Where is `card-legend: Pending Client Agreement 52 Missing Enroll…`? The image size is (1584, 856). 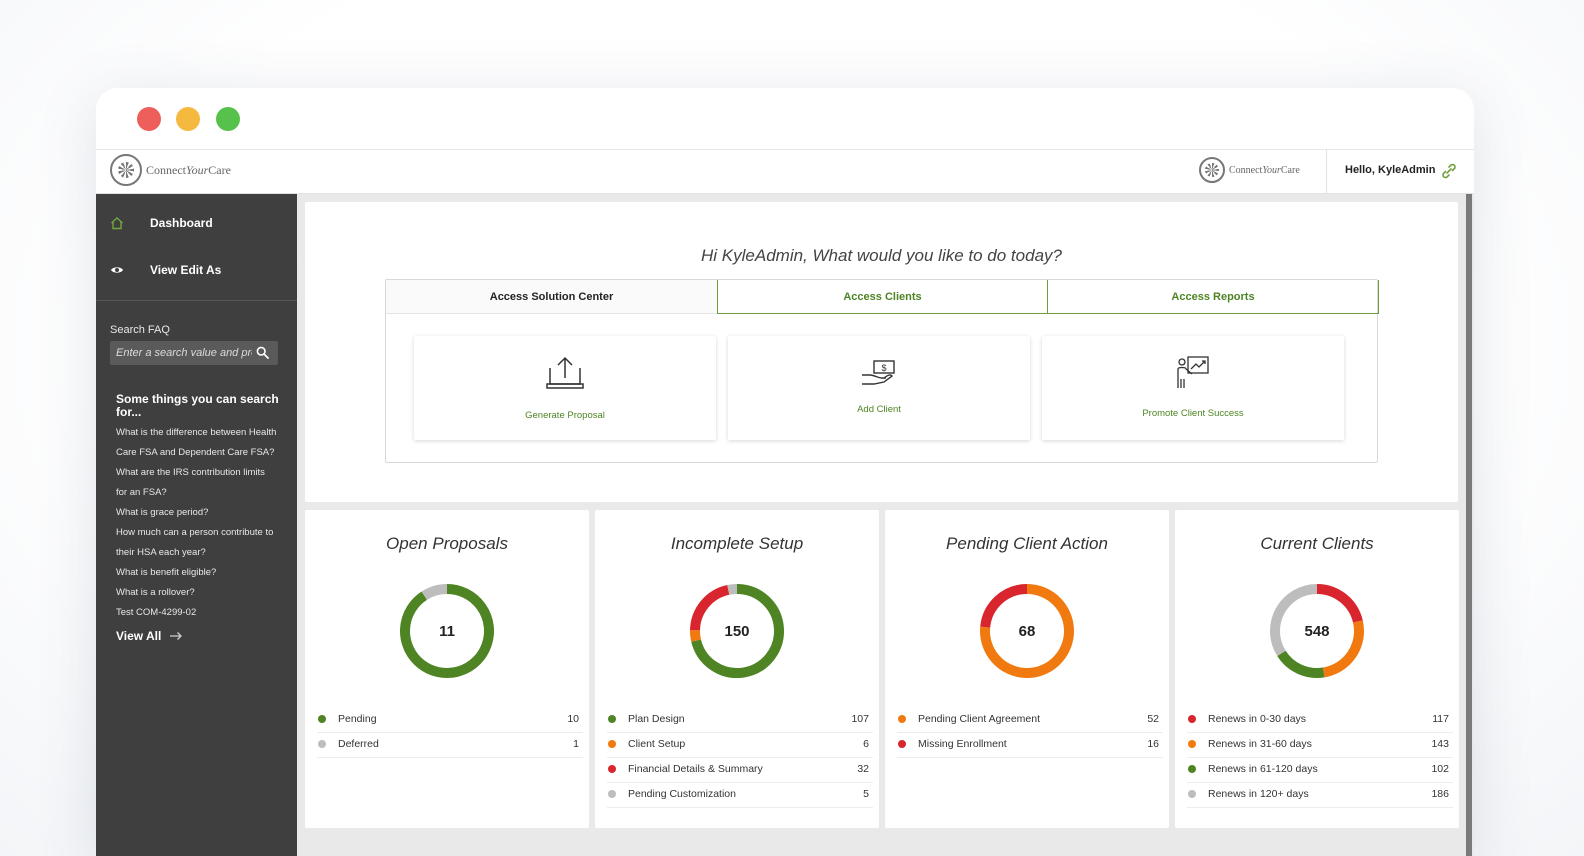
card-legend: Pending Client Agreement 52 Missing Enroll… is located at coordinates (1030, 733).